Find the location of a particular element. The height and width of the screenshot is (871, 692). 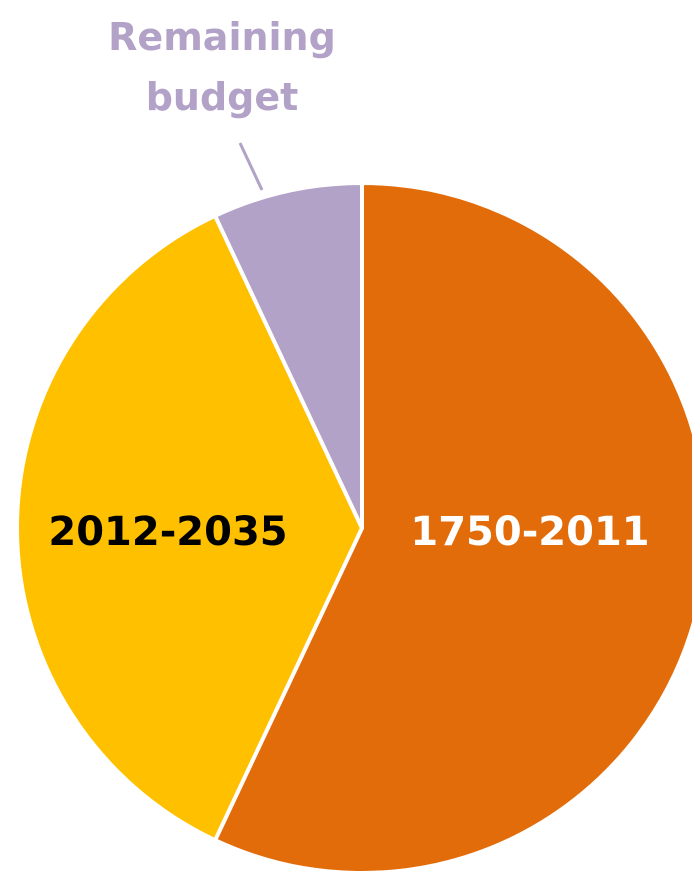

remaining-budget-leader-line is located at coordinates (251, 166).